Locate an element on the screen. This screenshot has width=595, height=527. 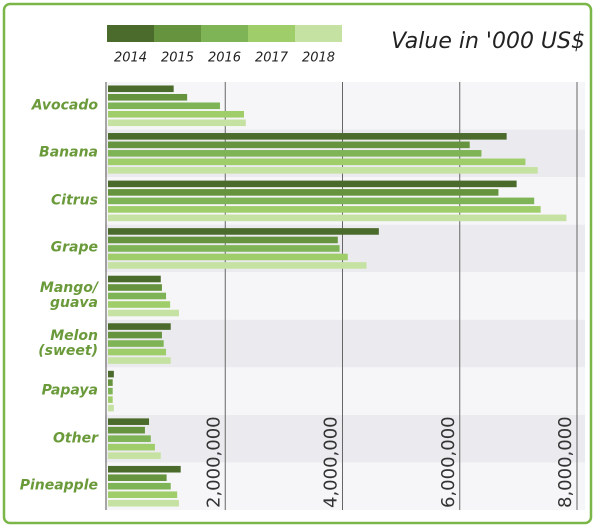
x-tick-label: 6,000,000 is located at coordinates (448, 462).